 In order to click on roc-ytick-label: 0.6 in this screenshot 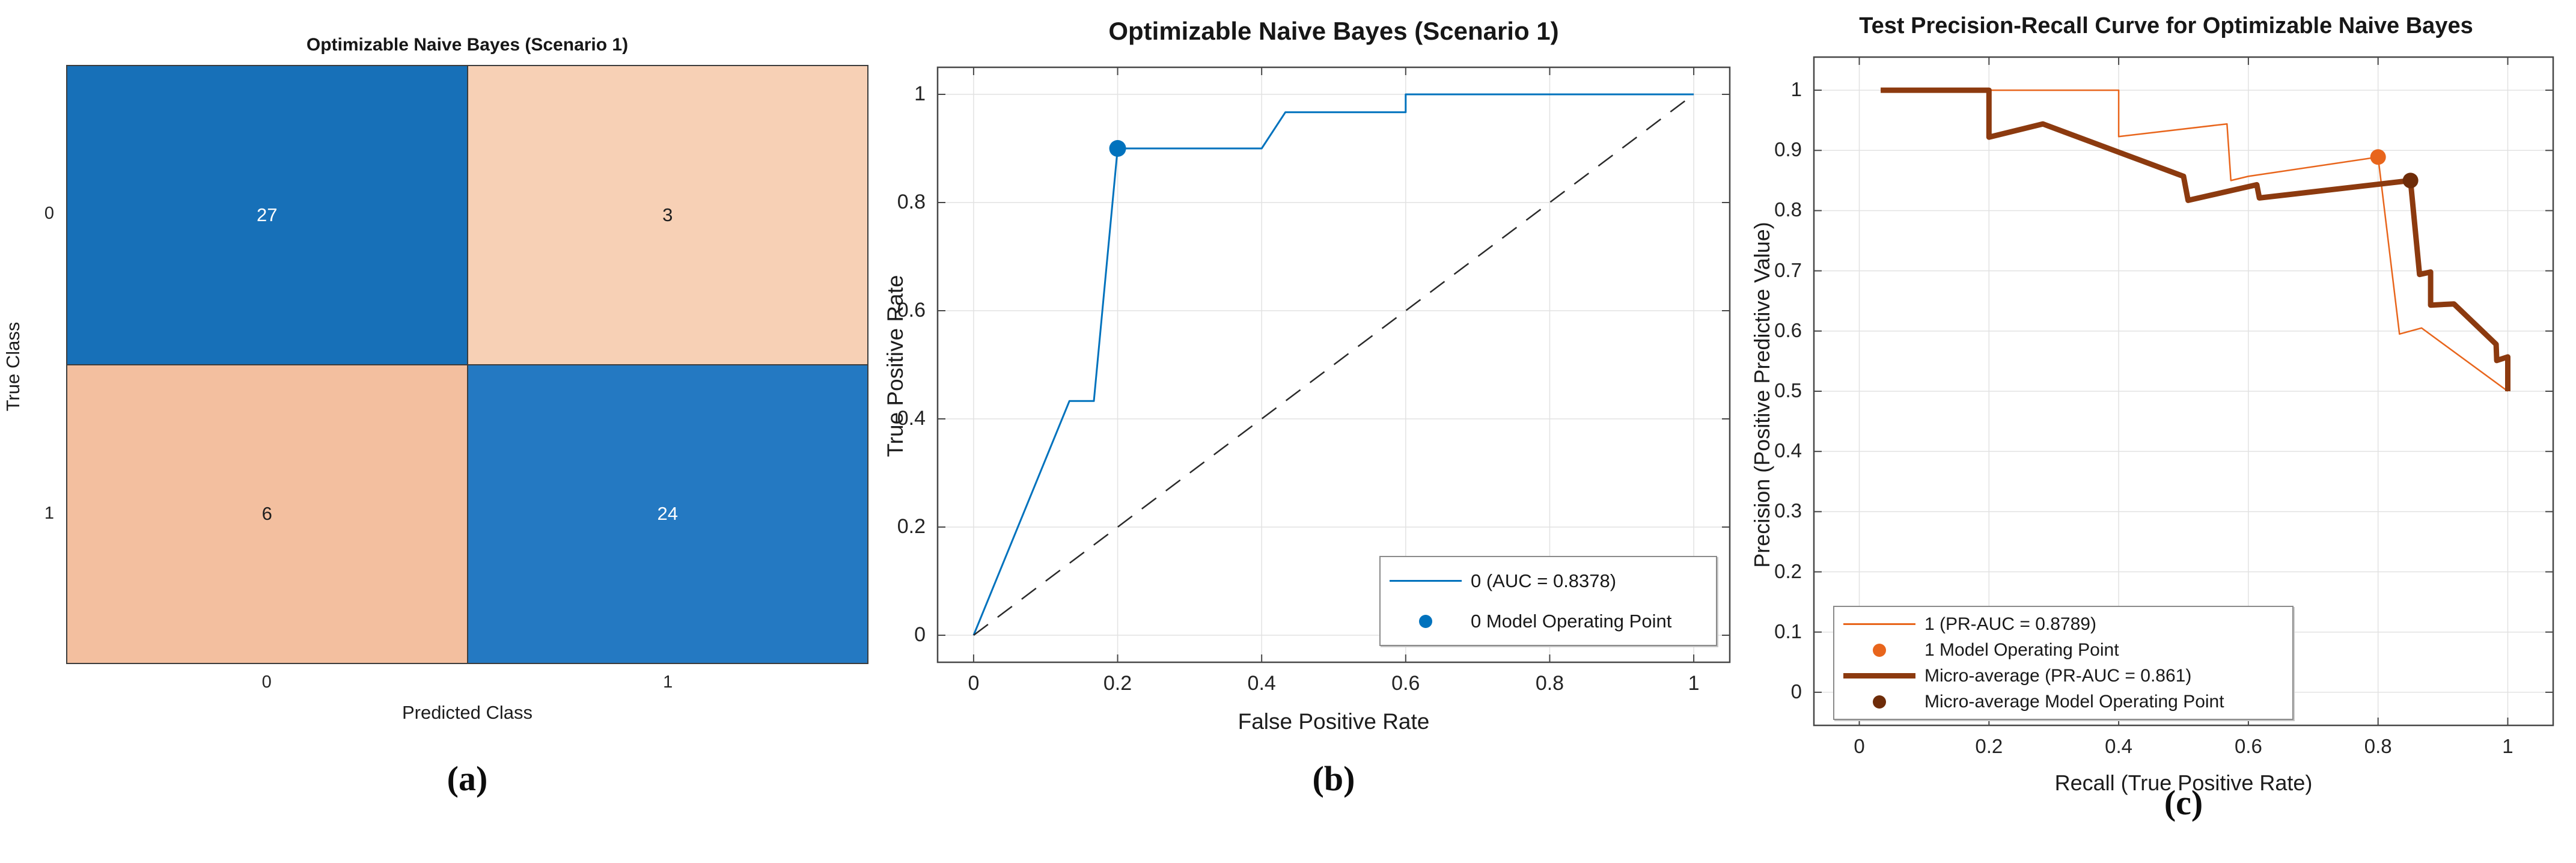, I will do `click(911, 310)`.